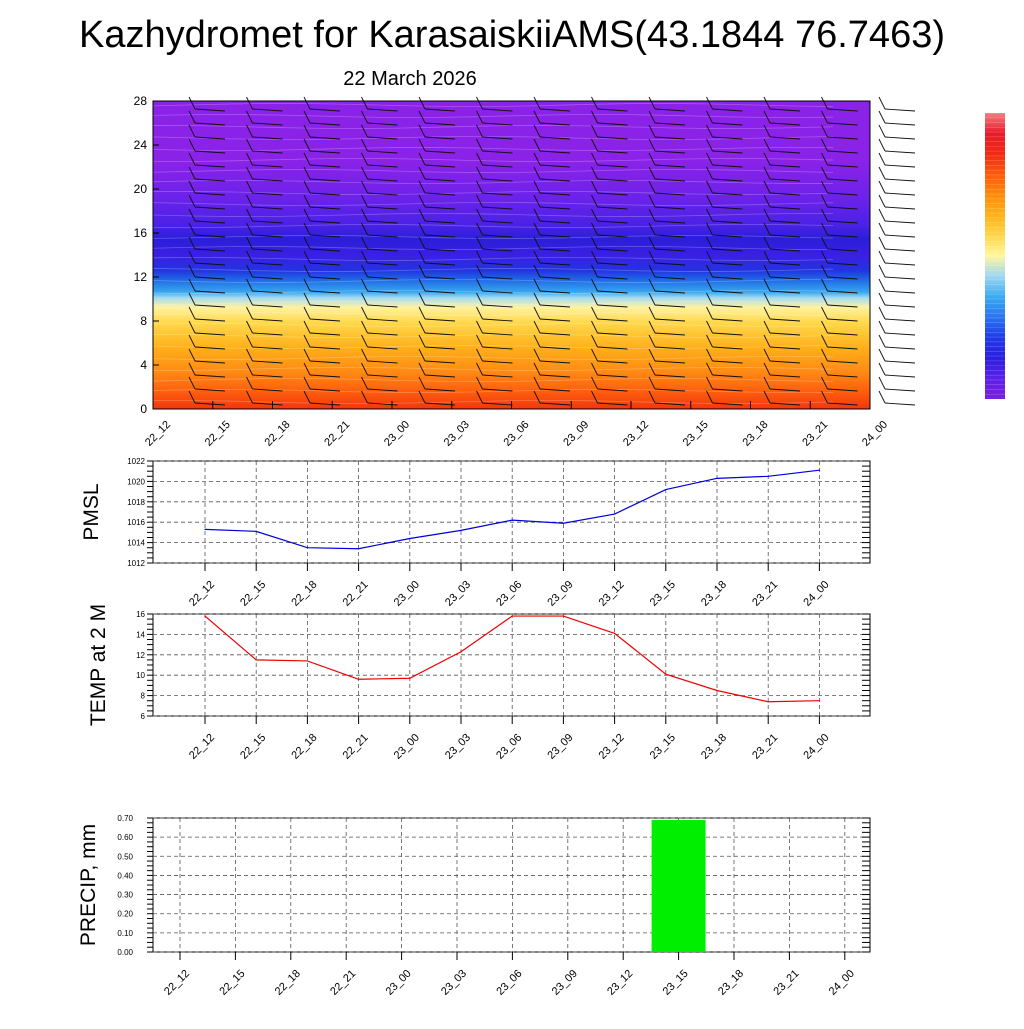 This screenshot has width=1024, height=1029. I want to click on x-tick-label: 23_18, so click(756, 434).